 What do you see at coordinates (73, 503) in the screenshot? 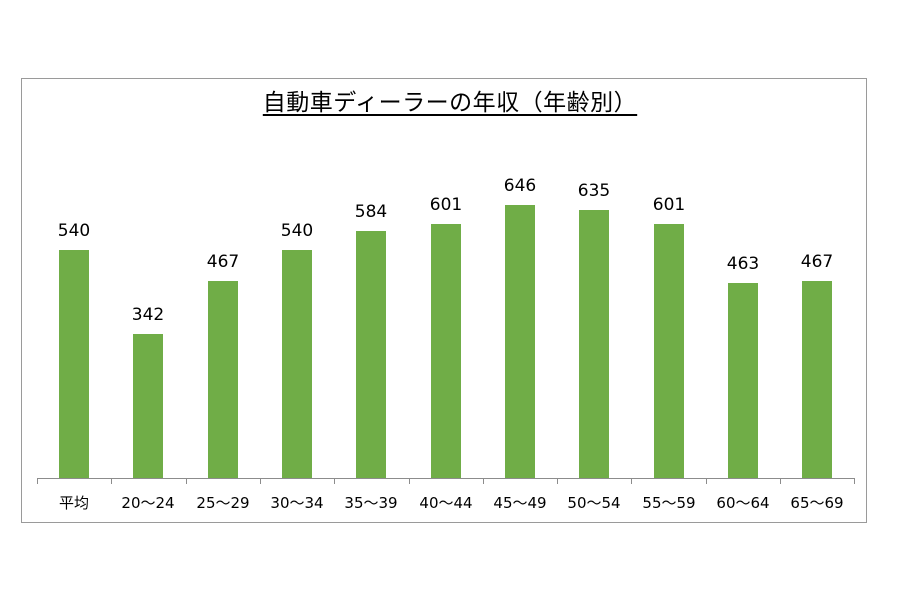
I see `x-axis-category-label: 平均` at bounding box center [73, 503].